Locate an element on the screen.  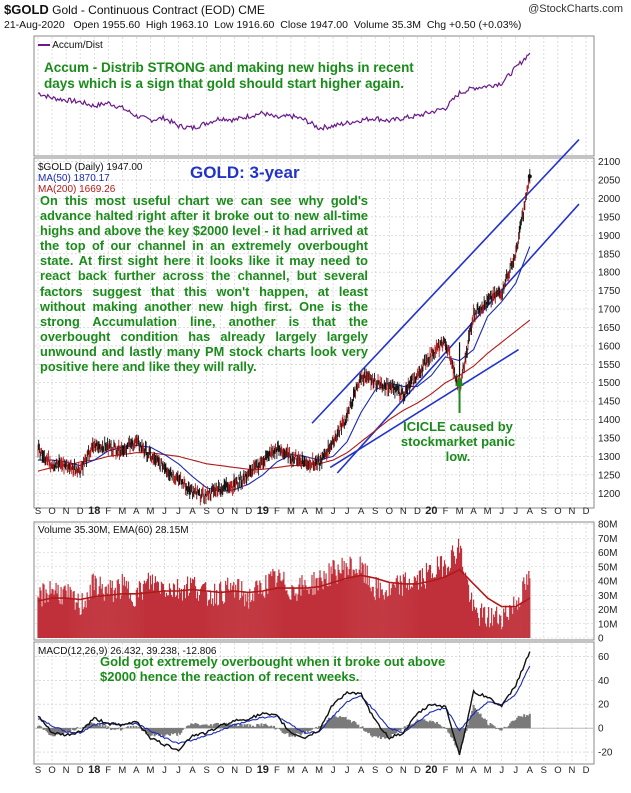
price-tick-label: 1700 is located at coordinates (609, 310).